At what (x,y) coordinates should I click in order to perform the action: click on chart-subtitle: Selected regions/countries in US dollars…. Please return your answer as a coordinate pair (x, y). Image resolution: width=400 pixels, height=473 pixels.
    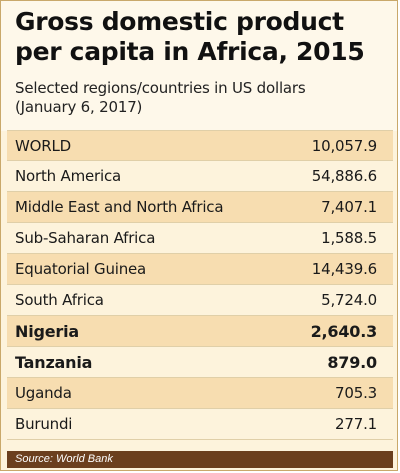
    Looking at the image, I should click on (160, 97).